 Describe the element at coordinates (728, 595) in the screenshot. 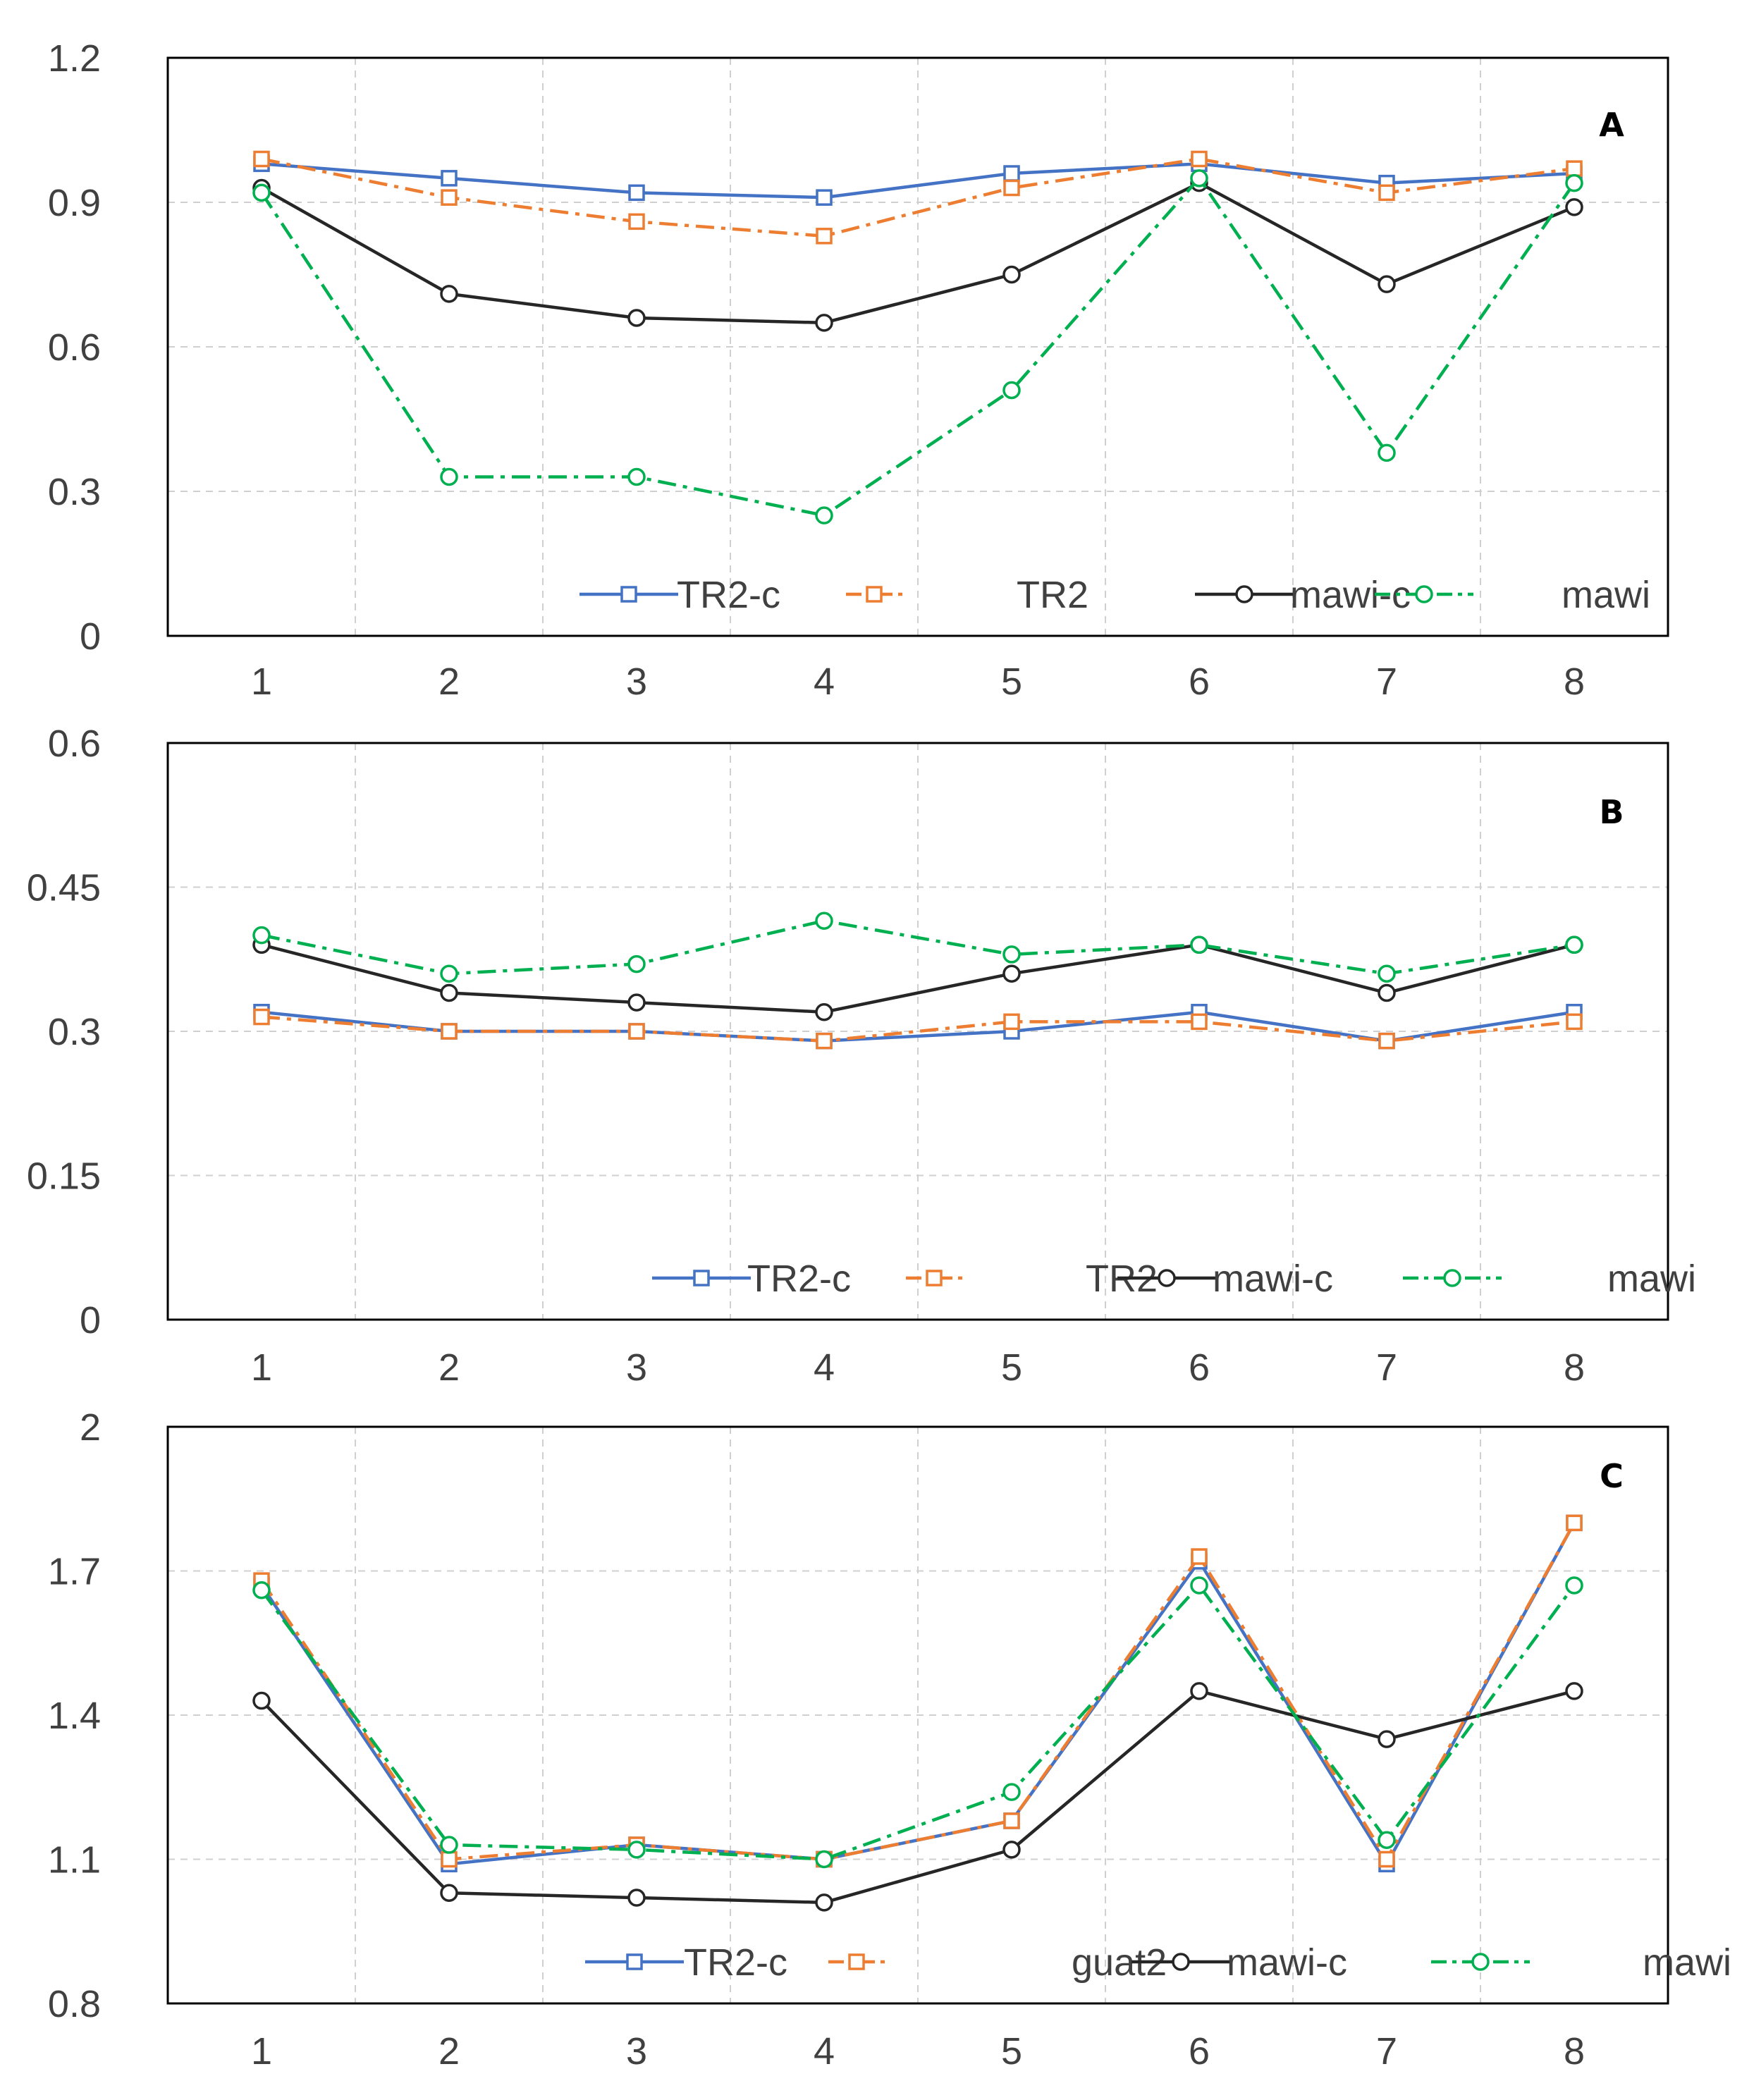

I see `panel-a-legend-label: TR2-c` at that location.